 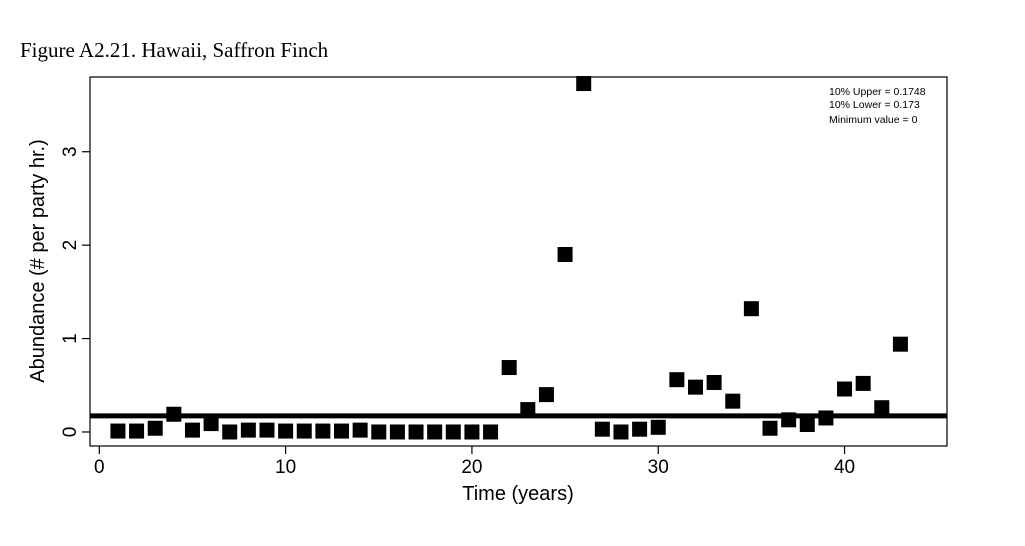 What do you see at coordinates (70, 245) in the screenshot?
I see `y-tick-label: 2` at bounding box center [70, 245].